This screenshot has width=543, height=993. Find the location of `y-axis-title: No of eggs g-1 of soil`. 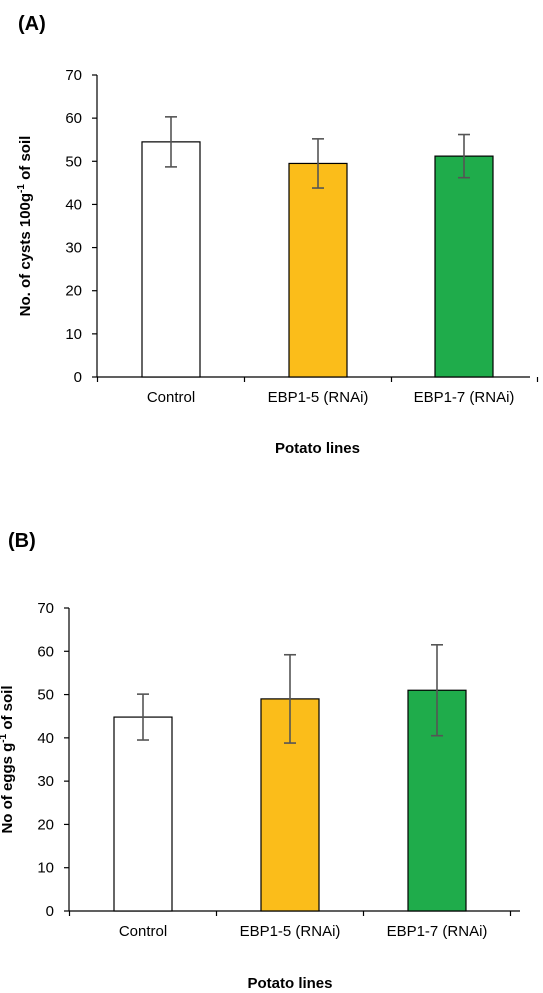

y-axis-title: No of eggs g-1 of soil is located at coordinates (8, 759).